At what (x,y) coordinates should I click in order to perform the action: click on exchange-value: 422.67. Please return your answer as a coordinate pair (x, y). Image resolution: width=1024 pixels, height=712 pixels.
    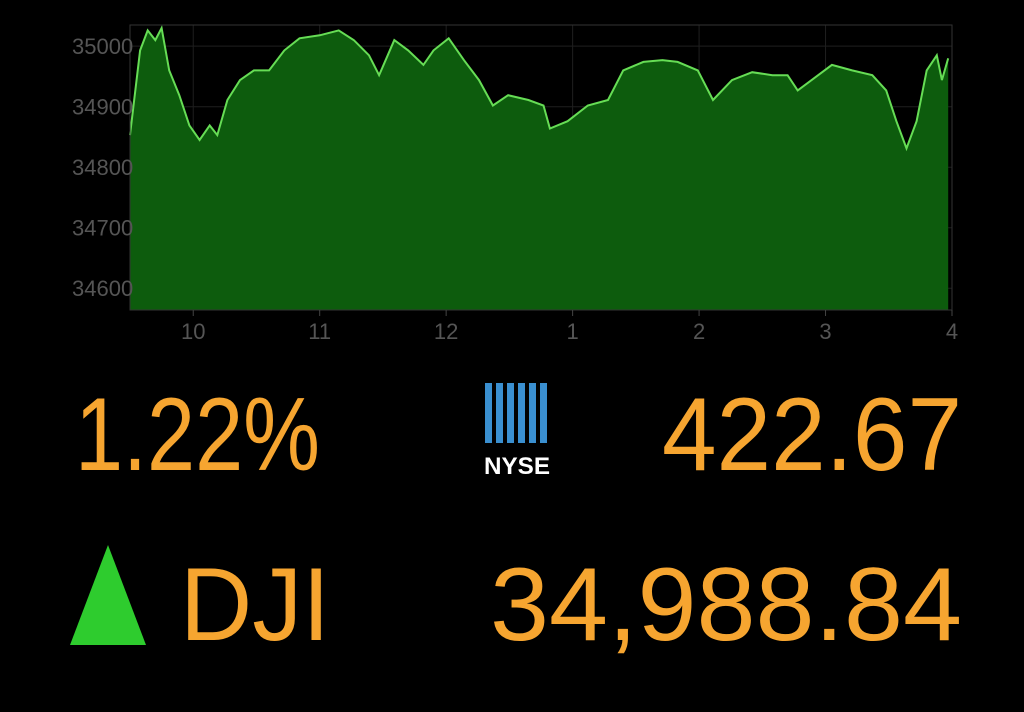
    Looking at the image, I should click on (812, 435).